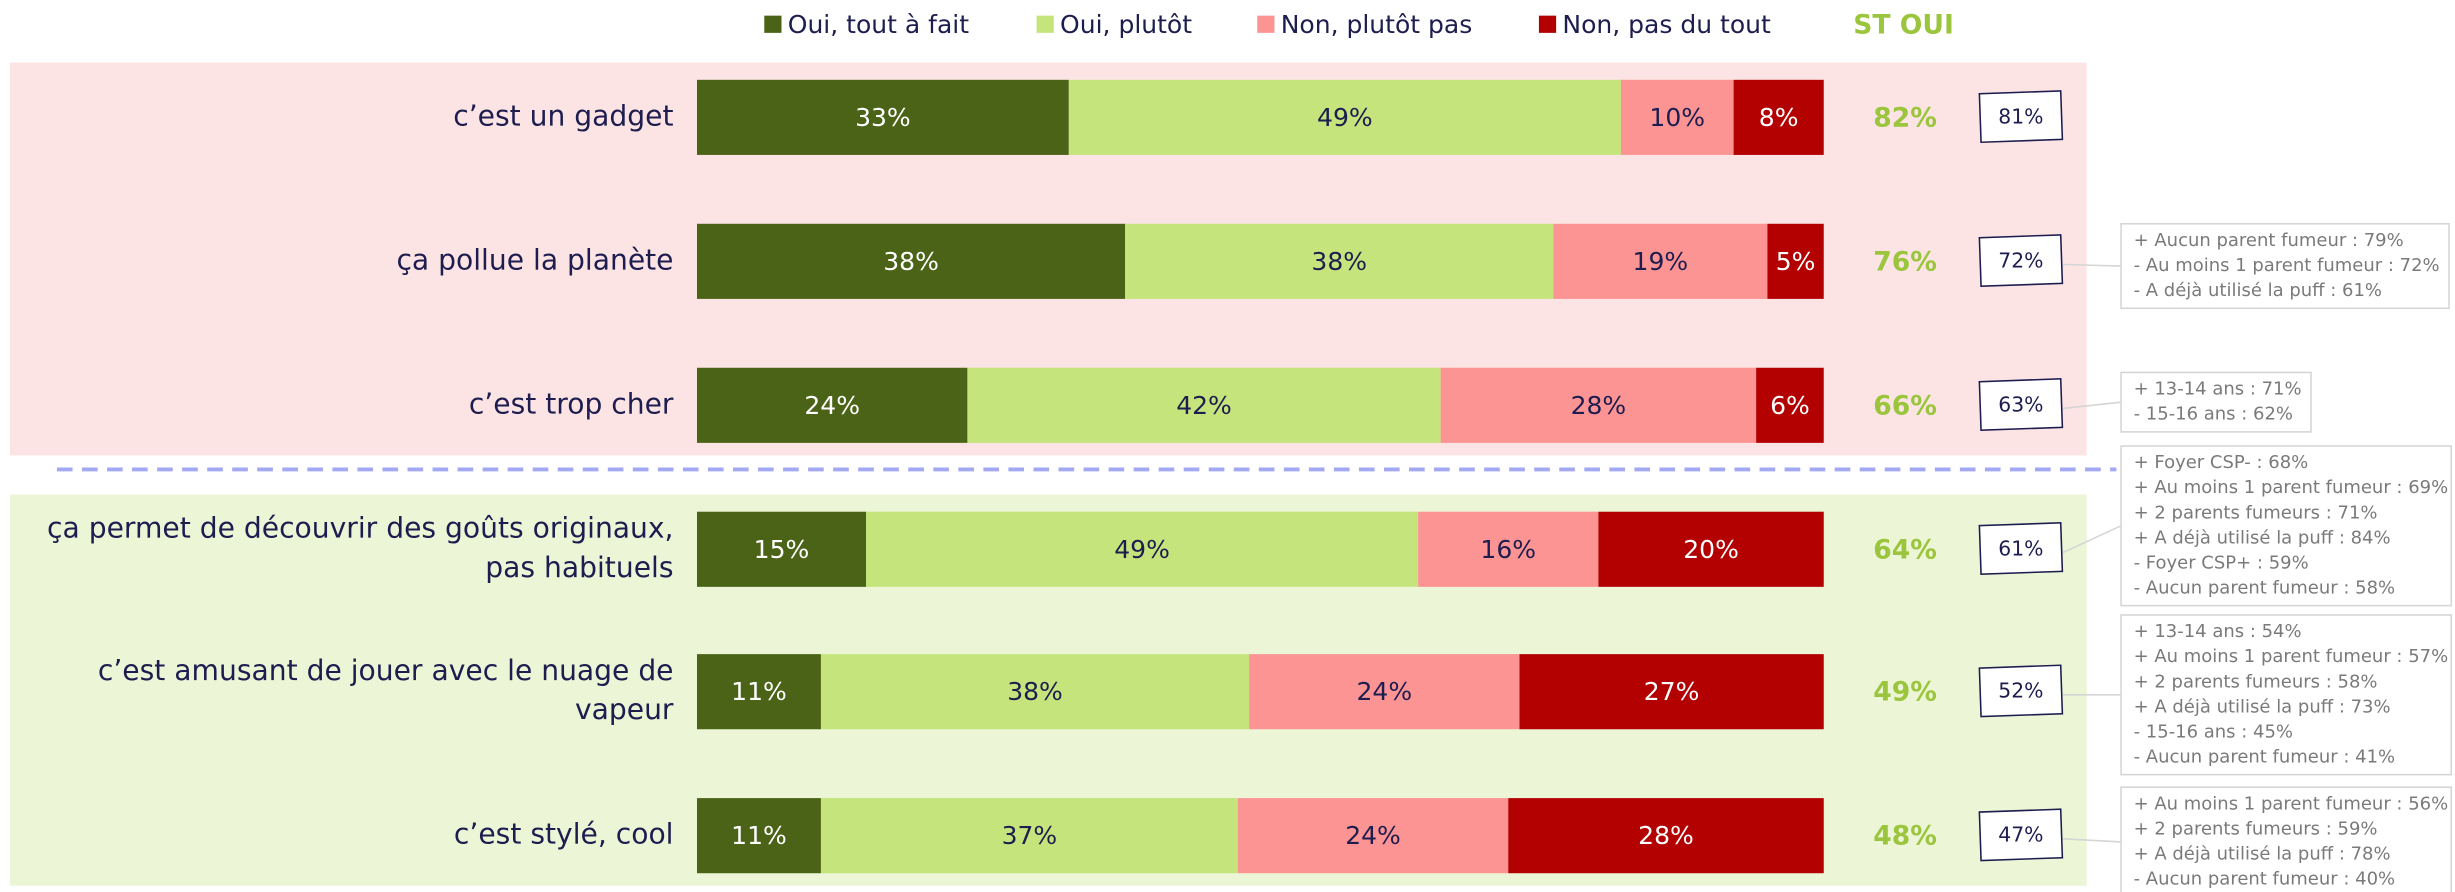  I want to click on comparison-value: 81%, so click(2020, 116).